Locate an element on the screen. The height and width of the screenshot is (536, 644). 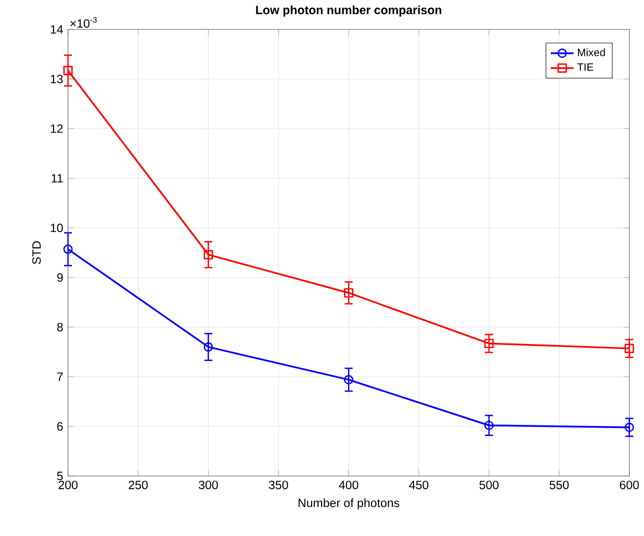
y-tick-label: 11 is located at coordinates (57, 178).